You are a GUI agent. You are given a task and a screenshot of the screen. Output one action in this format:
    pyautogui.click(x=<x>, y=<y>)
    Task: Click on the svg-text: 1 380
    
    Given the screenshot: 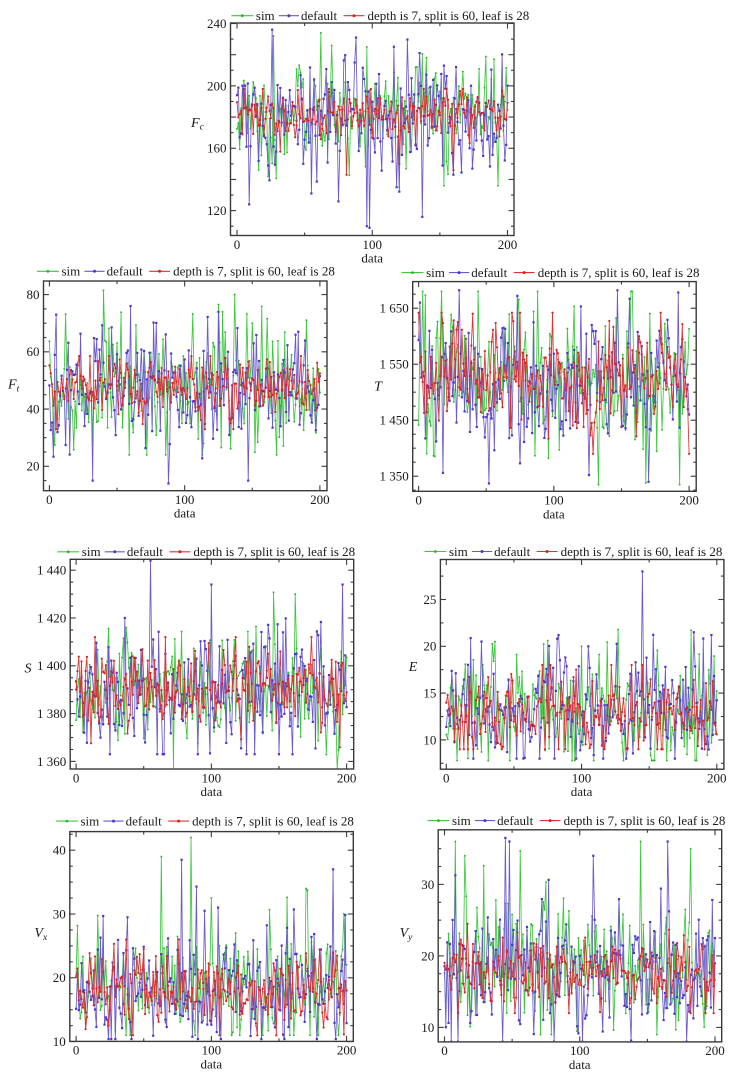 What is the action you would take?
    pyautogui.click(x=51, y=713)
    